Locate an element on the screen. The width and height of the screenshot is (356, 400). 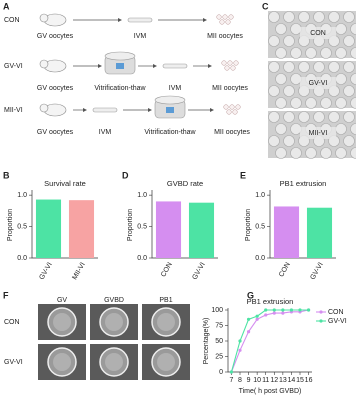
x-tick-label: 14 is located at coordinates (292, 380).